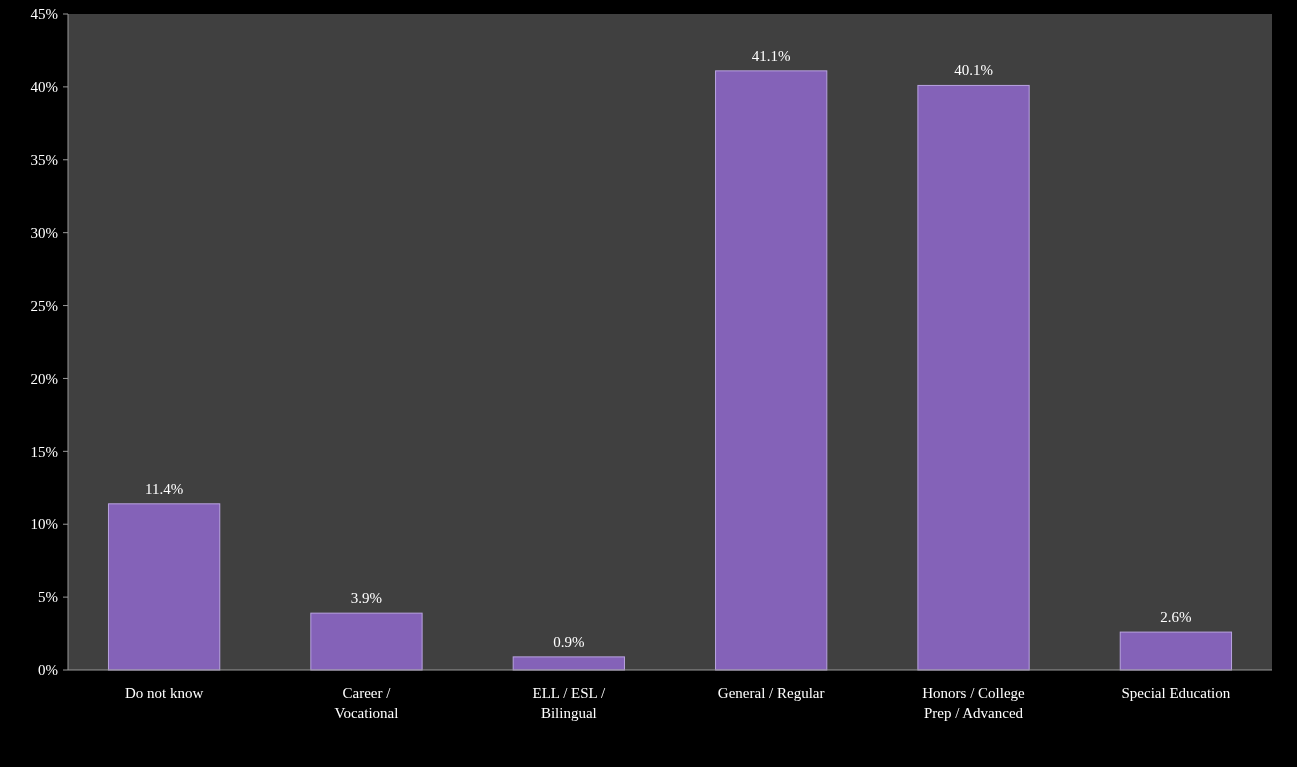 The width and height of the screenshot is (1297, 767). Describe the element at coordinates (366, 703) in the screenshot. I see `x-tick-label: Career / Vocational` at that location.